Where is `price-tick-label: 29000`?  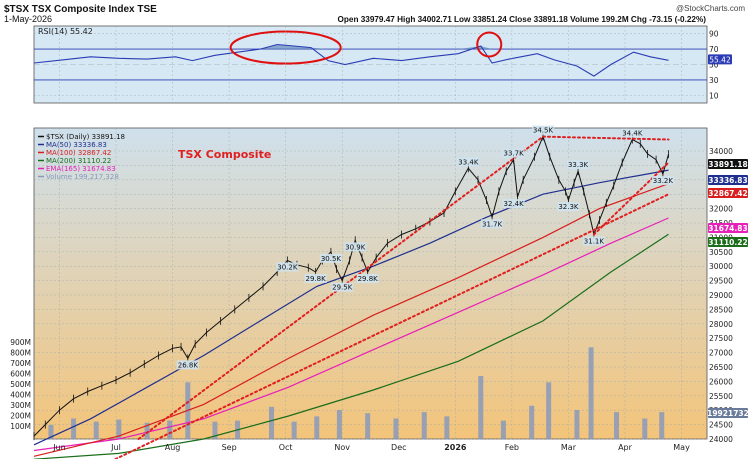
price-tick-label: 29000 is located at coordinates (721, 295).